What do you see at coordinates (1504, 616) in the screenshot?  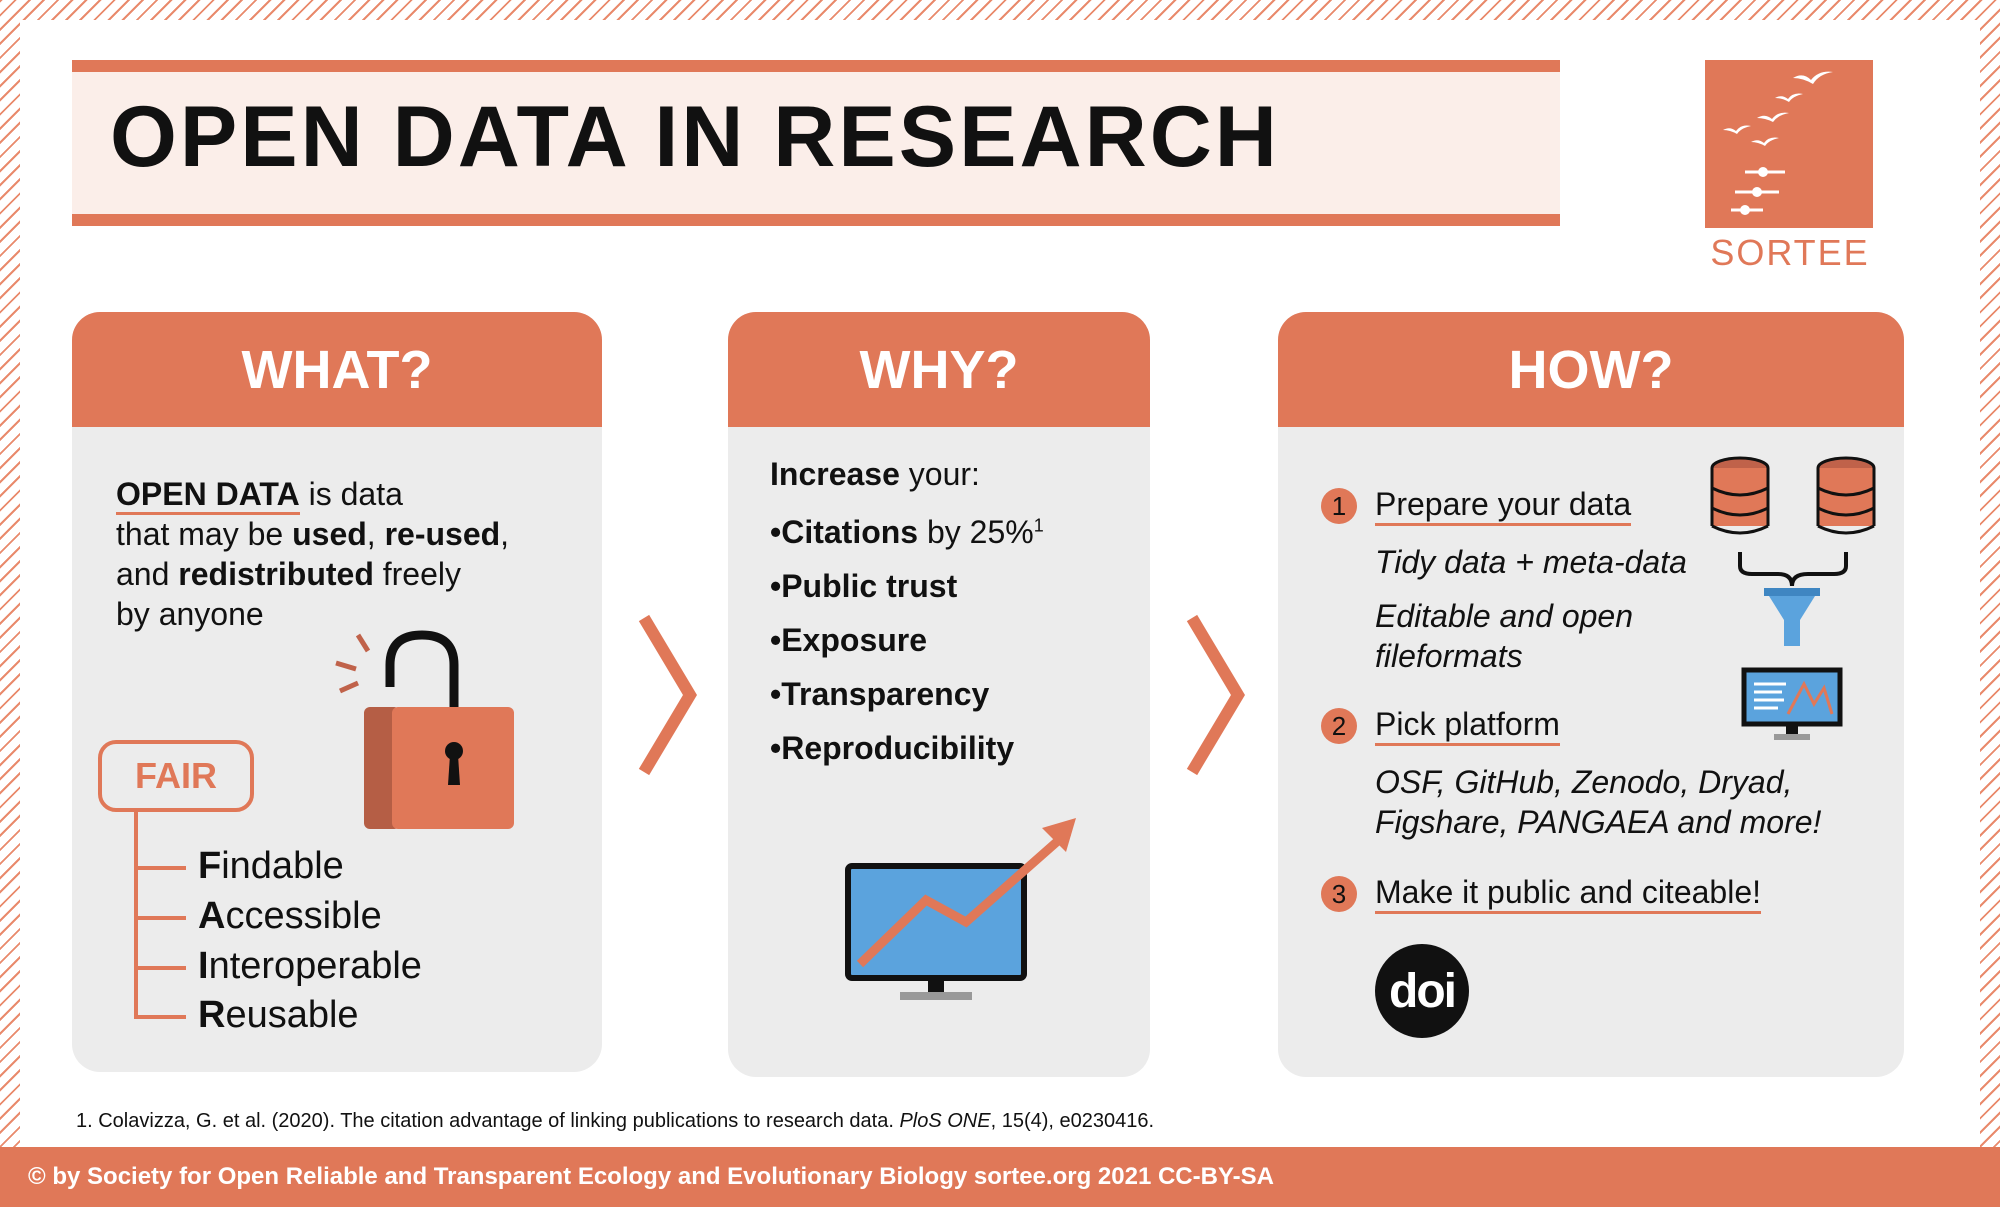 I see `step-1-detail-2: Editable and open` at bounding box center [1504, 616].